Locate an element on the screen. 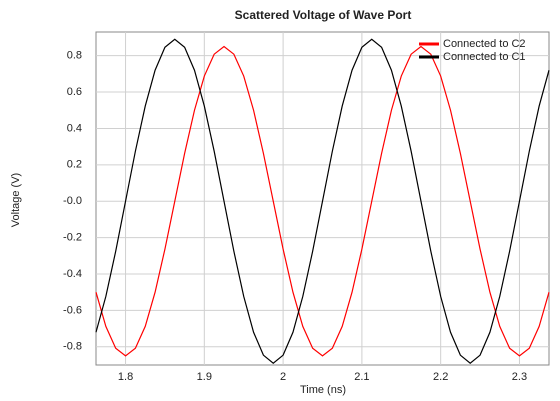 The image size is (560, 401). y-tick-label: -0.4 is located at coordinates (72, 274).